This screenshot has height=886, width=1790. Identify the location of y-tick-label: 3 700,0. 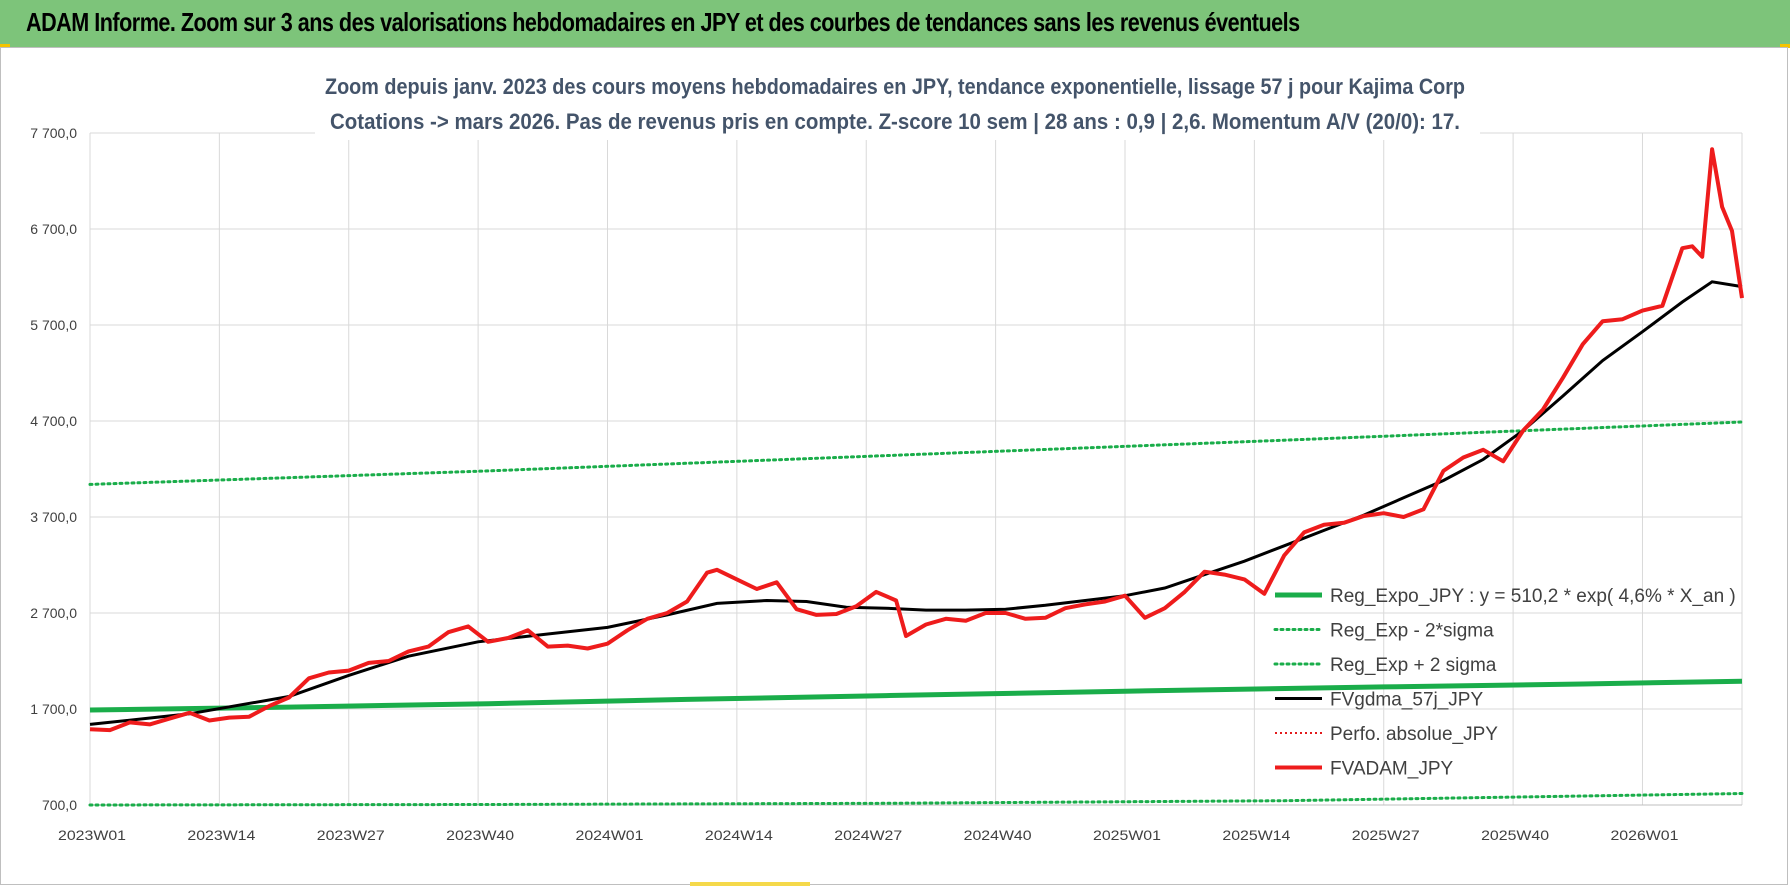
(53, 517).